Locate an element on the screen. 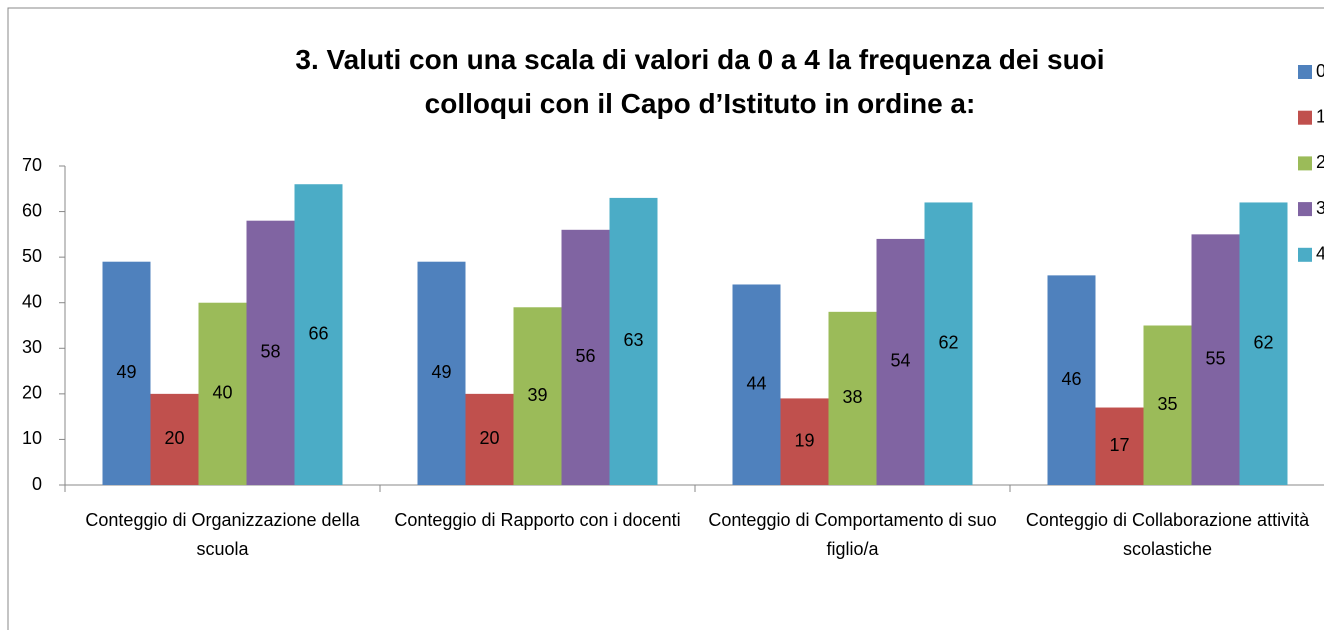 This screenshot has height=630, width=1324. y-tick-label: 10 is located at coordinates (32, 438).